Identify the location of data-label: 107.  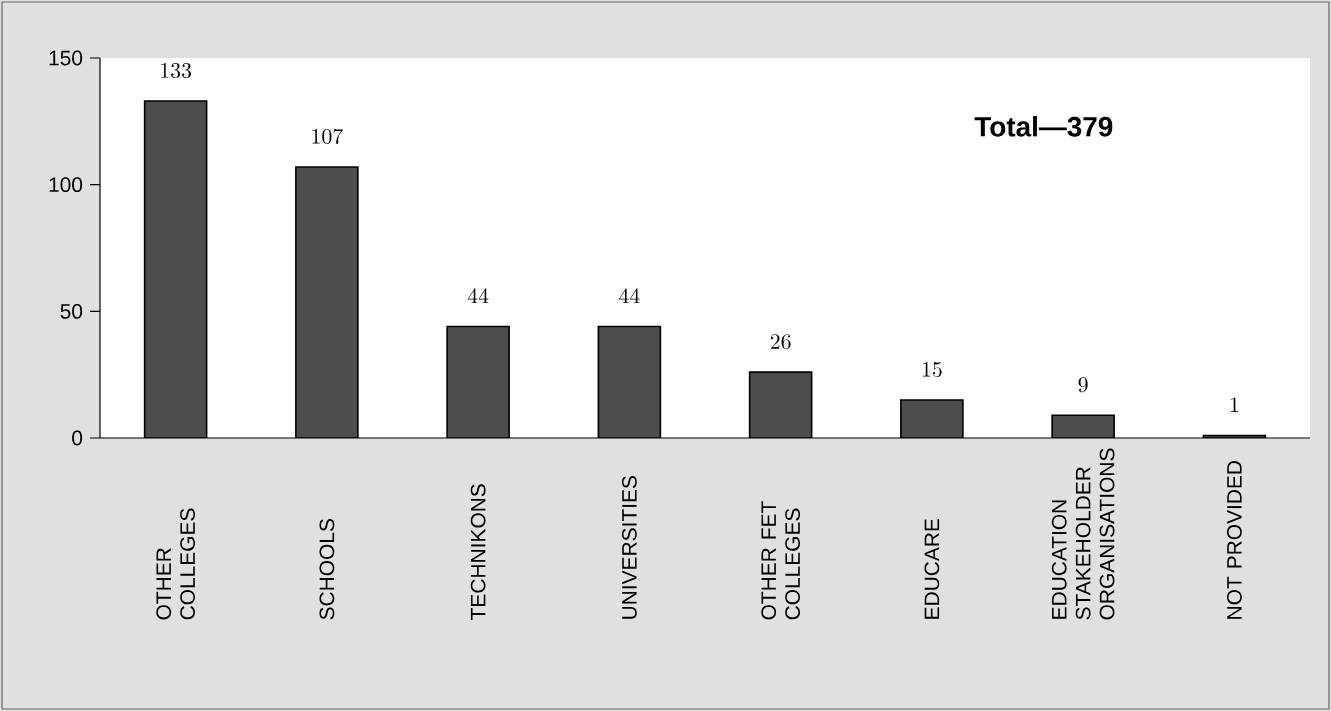
(327, 136).